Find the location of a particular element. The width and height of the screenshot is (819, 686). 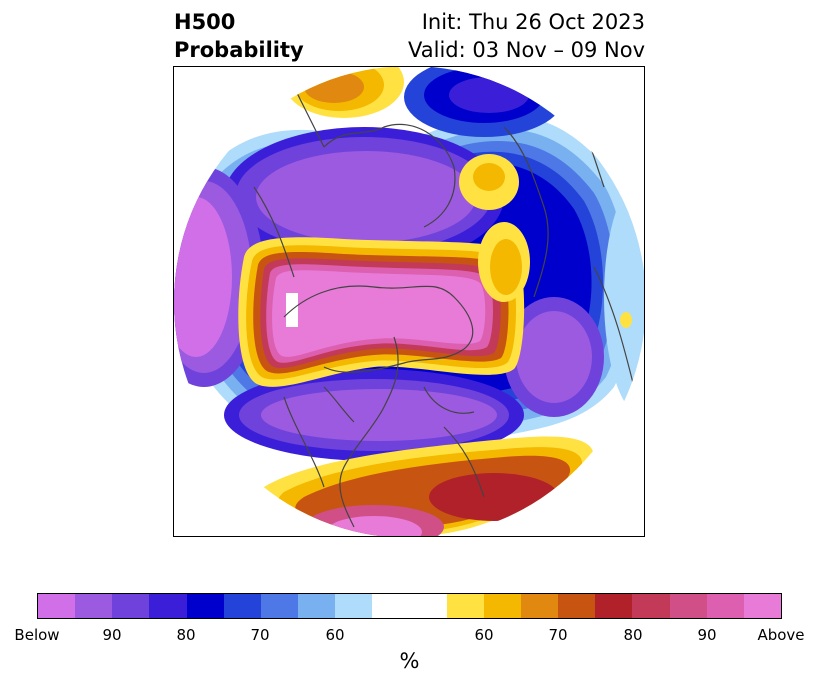

southeast-above-normal is located at coordinates (424, 486).